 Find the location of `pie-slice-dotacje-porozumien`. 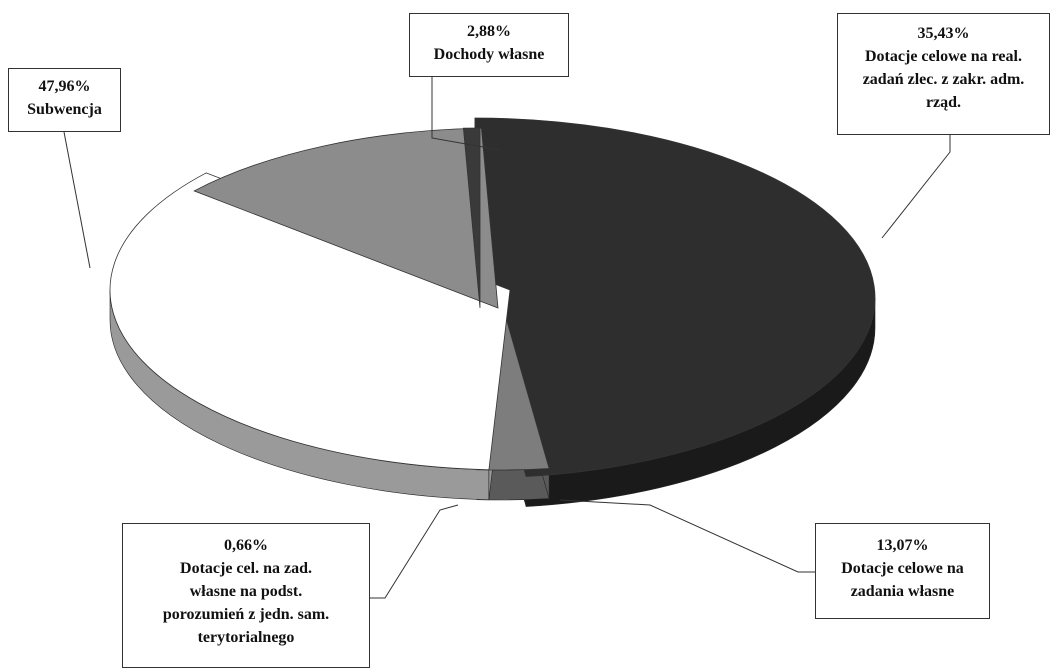

pie-slice-dotacje-porozumien is located at coordinates (471, 218).